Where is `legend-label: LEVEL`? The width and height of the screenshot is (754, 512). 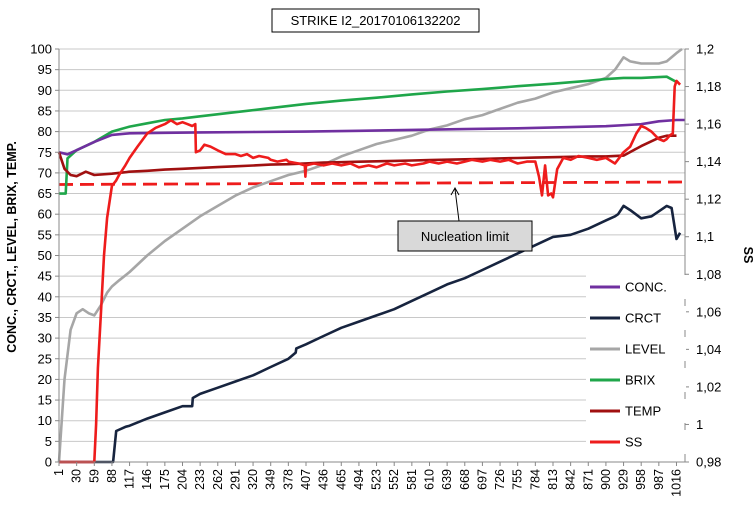 legend-label: LEVEL is located at coordinates (645, 349).